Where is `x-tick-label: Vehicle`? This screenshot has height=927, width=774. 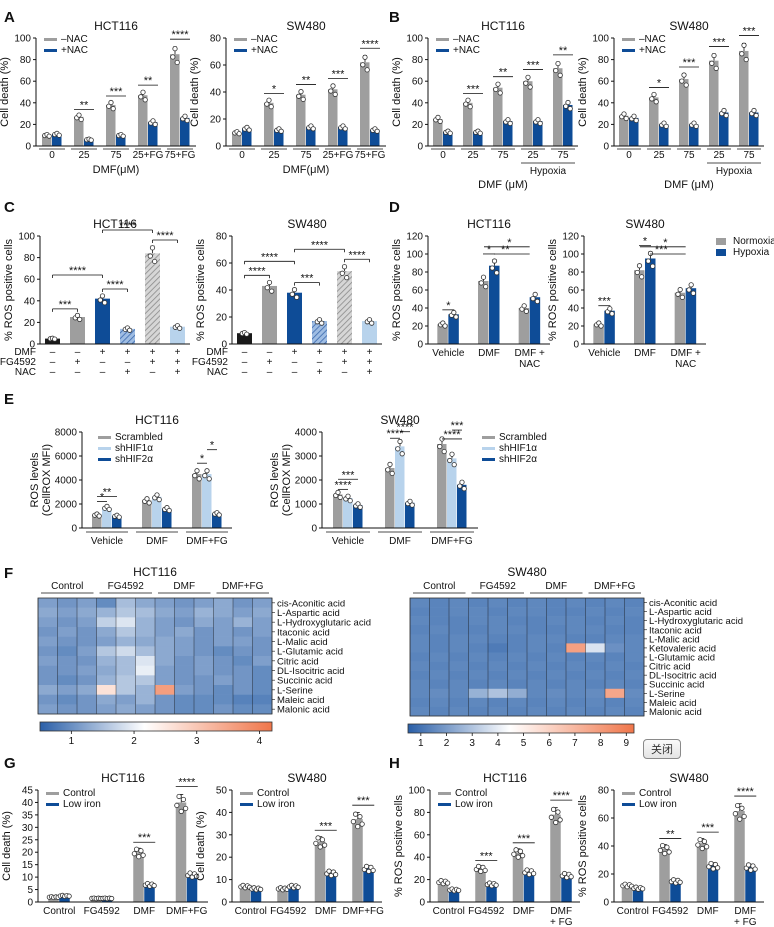
x-tick-label: Vehicle is located at coordinates (107, 541).